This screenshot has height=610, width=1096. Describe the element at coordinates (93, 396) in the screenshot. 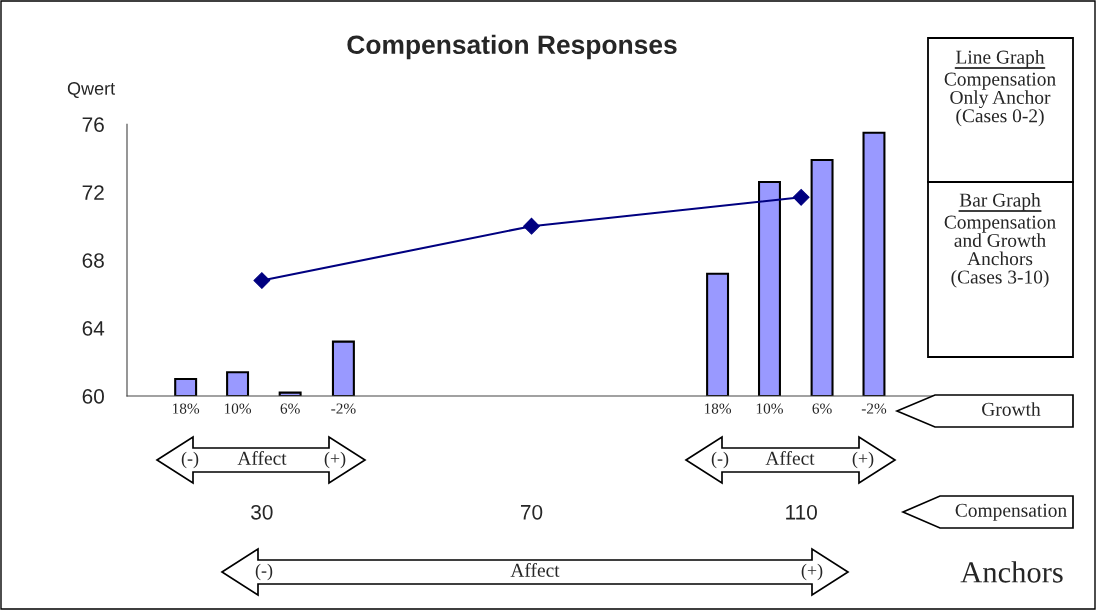

I see `y-tick-label: 60` at that location.